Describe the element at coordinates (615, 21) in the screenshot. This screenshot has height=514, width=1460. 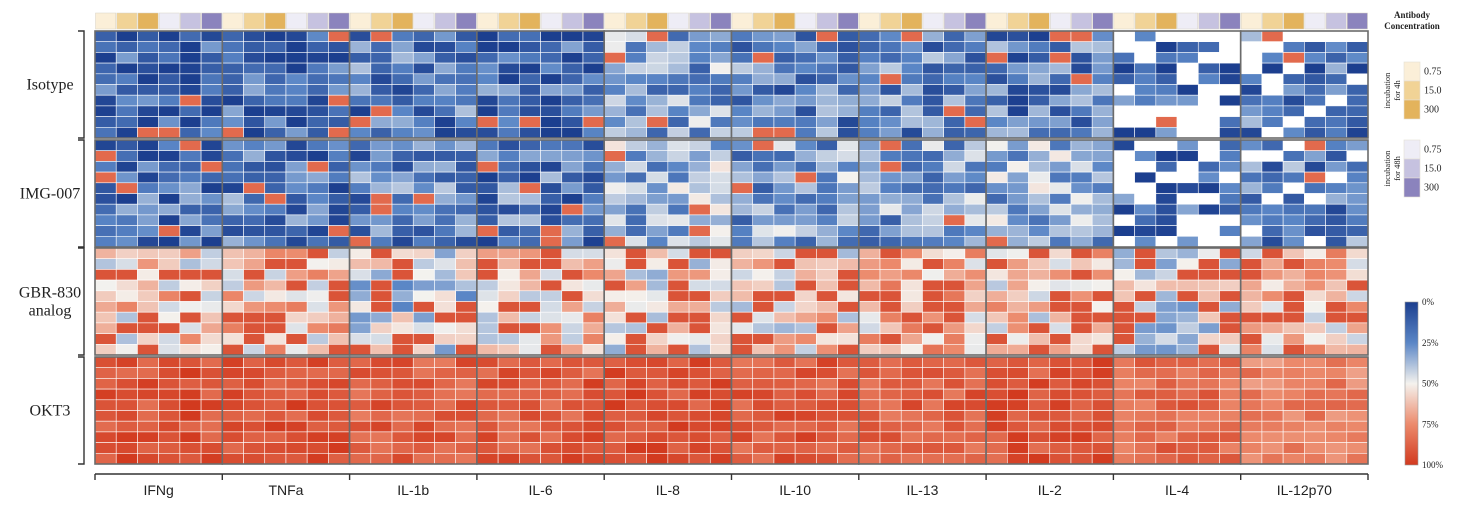
I see `concentration-strip-cell` at that location.